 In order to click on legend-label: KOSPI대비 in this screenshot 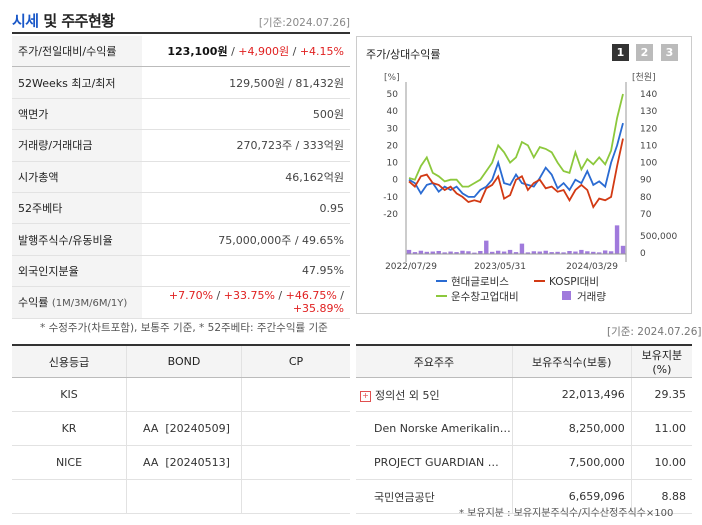, I will do `click(574, 282)`.